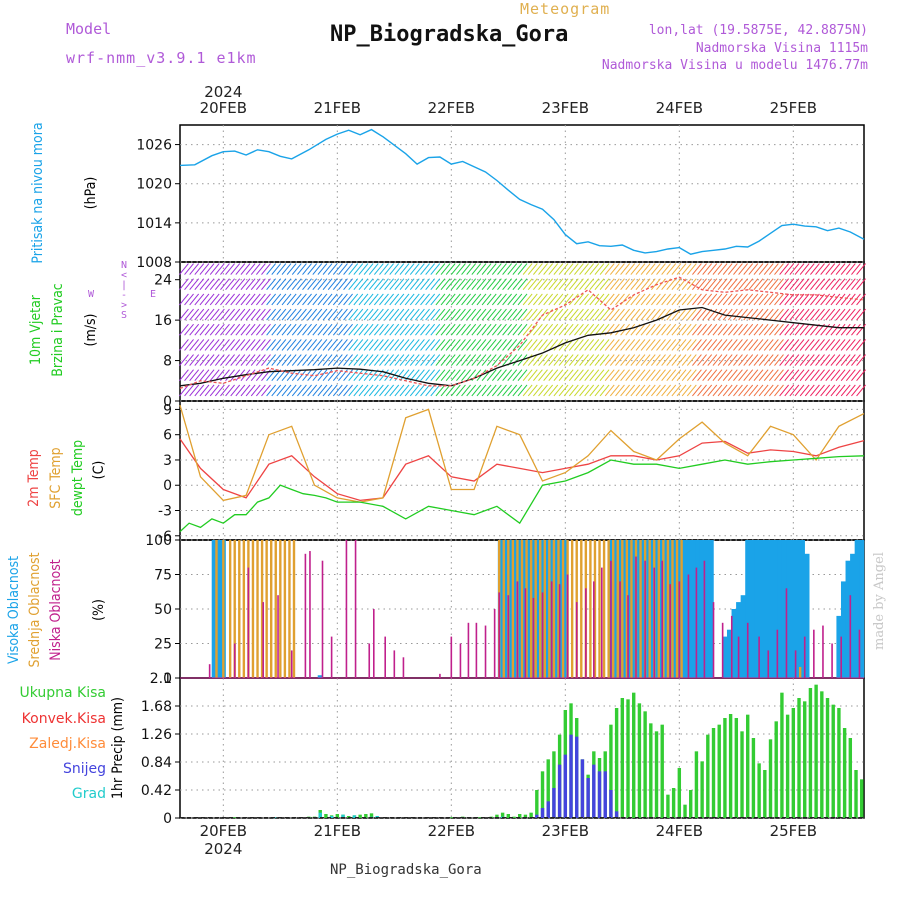 This screenshot has width=900, height=900. Describe the element at coordinates (163, 281) in the screenshot. I see `y-tick-label: 24` at that location.